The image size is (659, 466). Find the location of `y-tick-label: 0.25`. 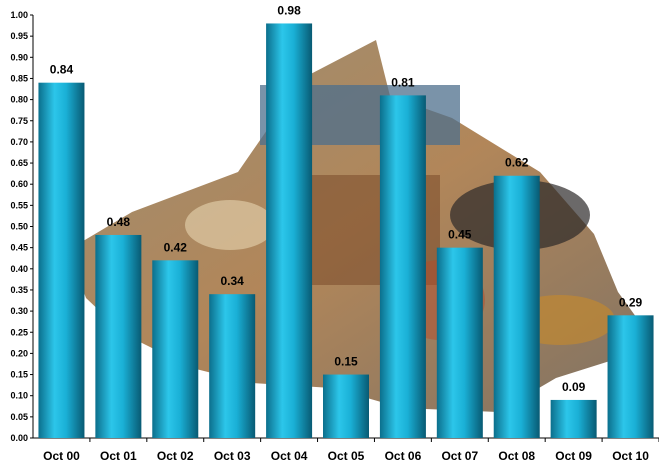

y-tick-label: 0.25 is located at coordinates (19, 332).